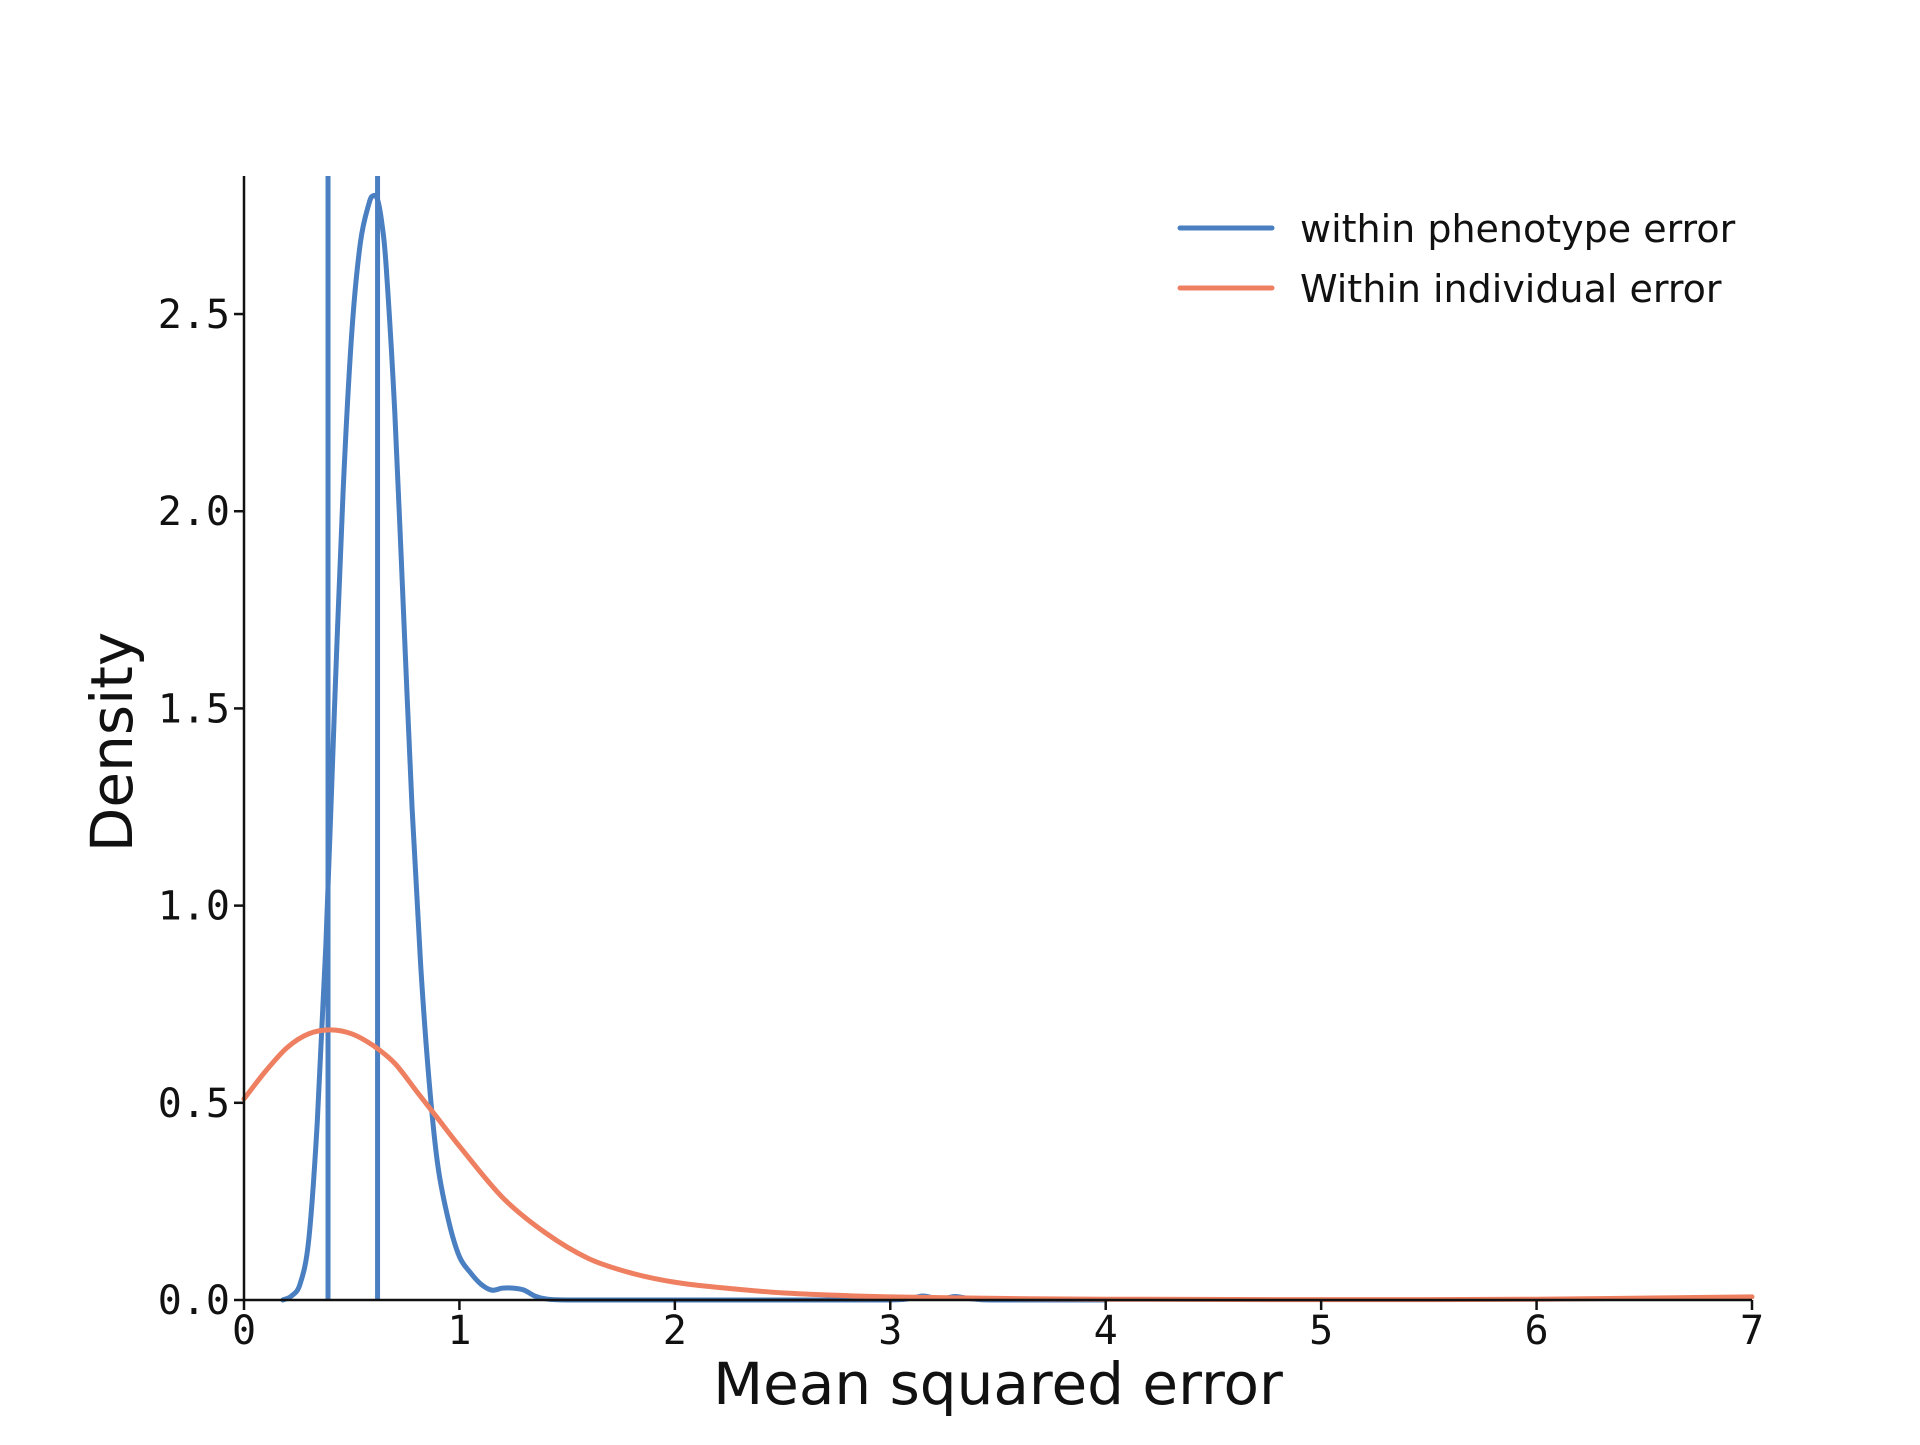  Describe the element at coordinates (1106, 1331) in the screenshot. I see `x-tick-label: 4` at that location.